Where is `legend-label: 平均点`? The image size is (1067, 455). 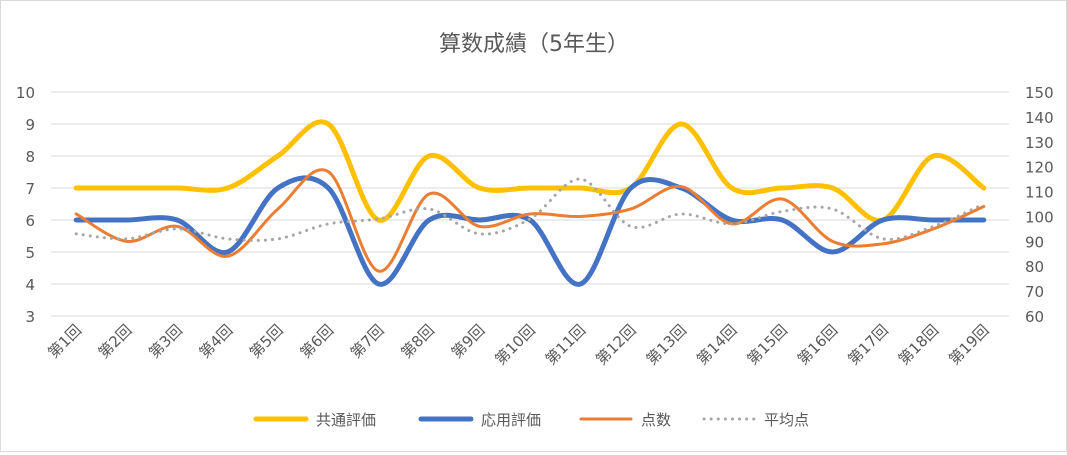 legend-label: 平均点 is located at coordinates (786, 420).